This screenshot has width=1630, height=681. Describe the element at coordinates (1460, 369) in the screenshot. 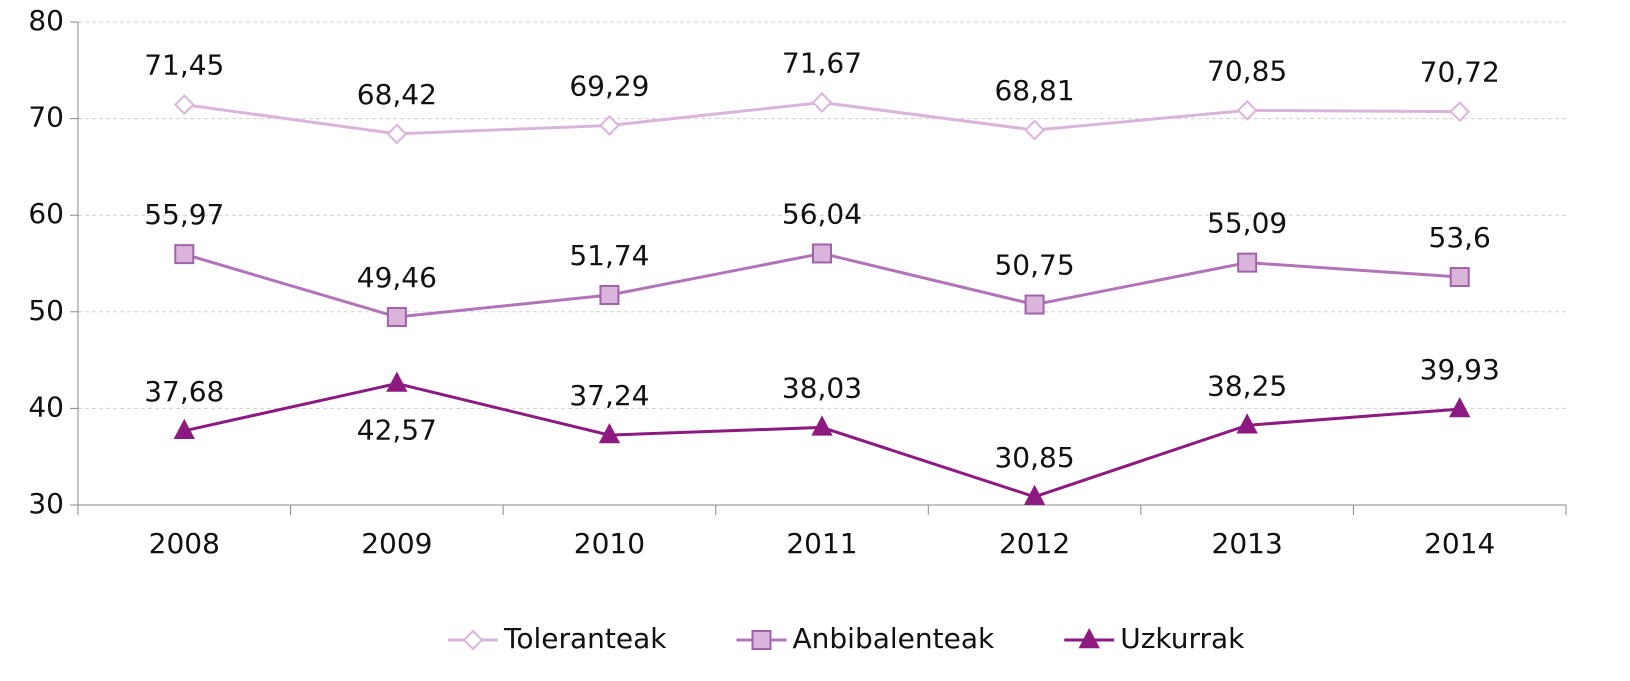

I see `data-label: 39,93` at that location.